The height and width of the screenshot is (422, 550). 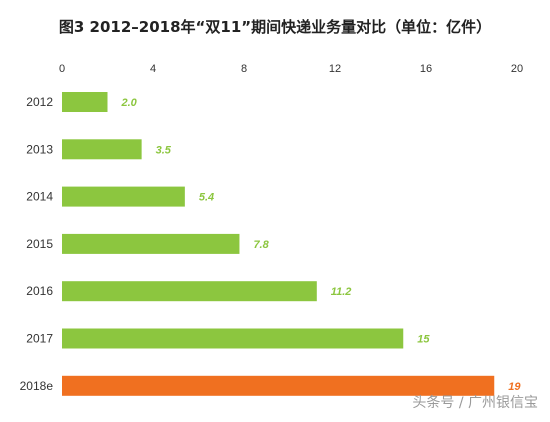 What do you see at coordinates (164, 150) in the screenshot?
I see `bar-value-label: 3.5` at bounding box center [164, 150].